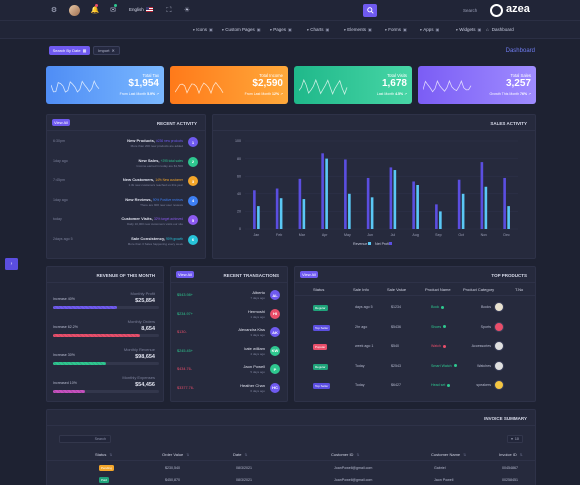 The image size is (580, 485). I want to click on activity-time: today, so click(57, 219).